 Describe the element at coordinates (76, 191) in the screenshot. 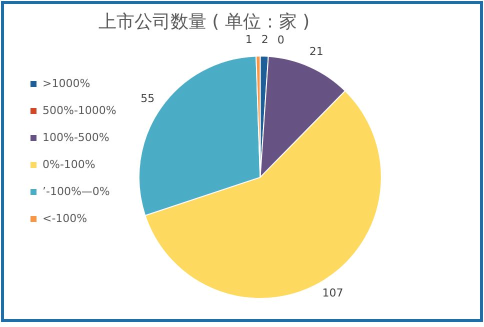

I see `legend-label: ’-100%—0%` at that location.